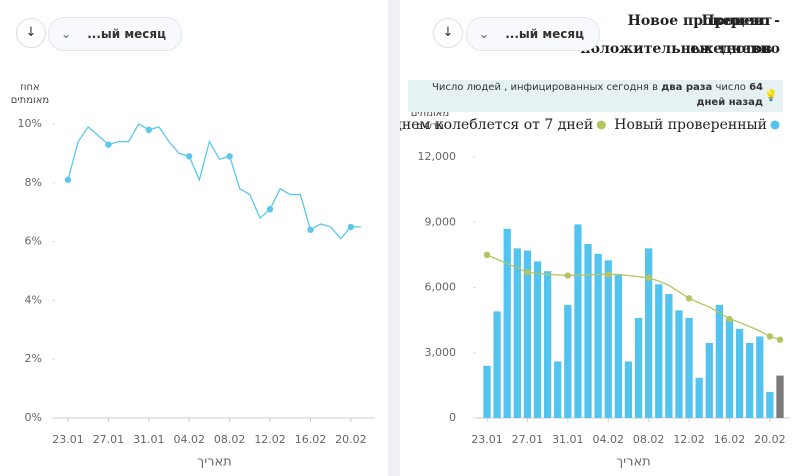 The image size is (800, 476). I want to click on banner-bold: 64, so click(756, 87).